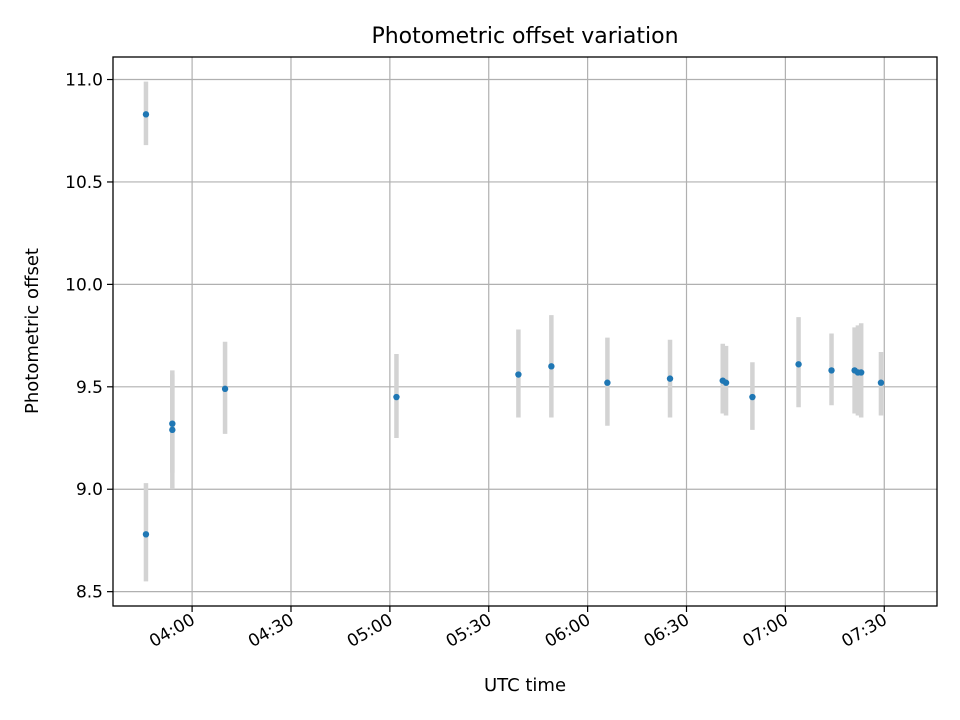  I want to click on y-tick-label: 8.5, so click(89, 593).